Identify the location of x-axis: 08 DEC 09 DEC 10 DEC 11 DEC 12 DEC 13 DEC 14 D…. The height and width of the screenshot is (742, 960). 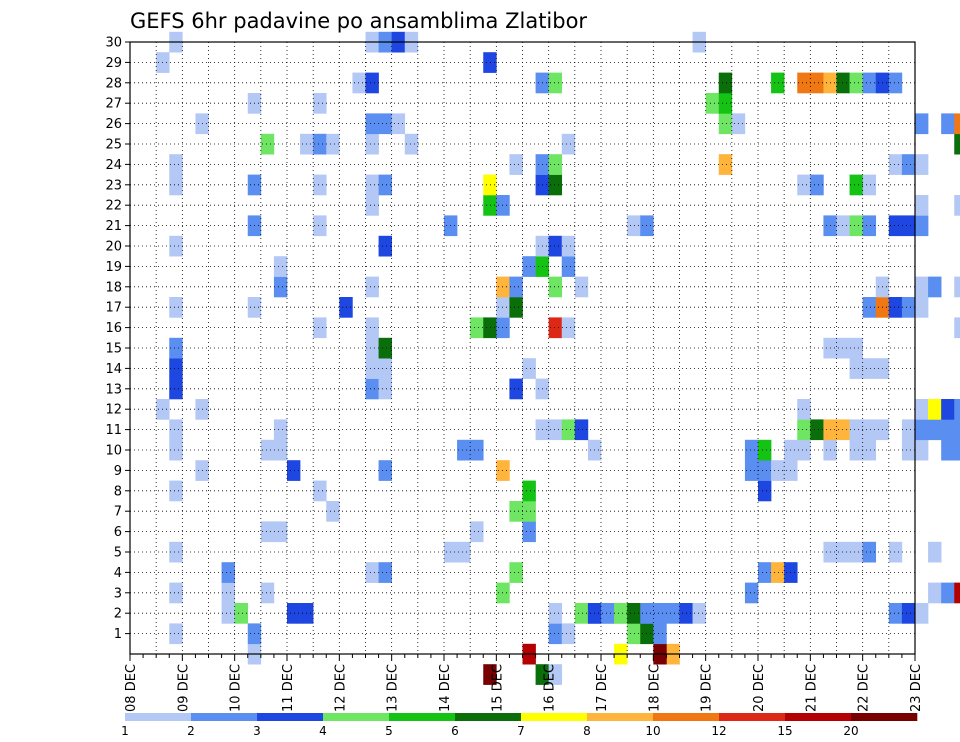
(524, 683).